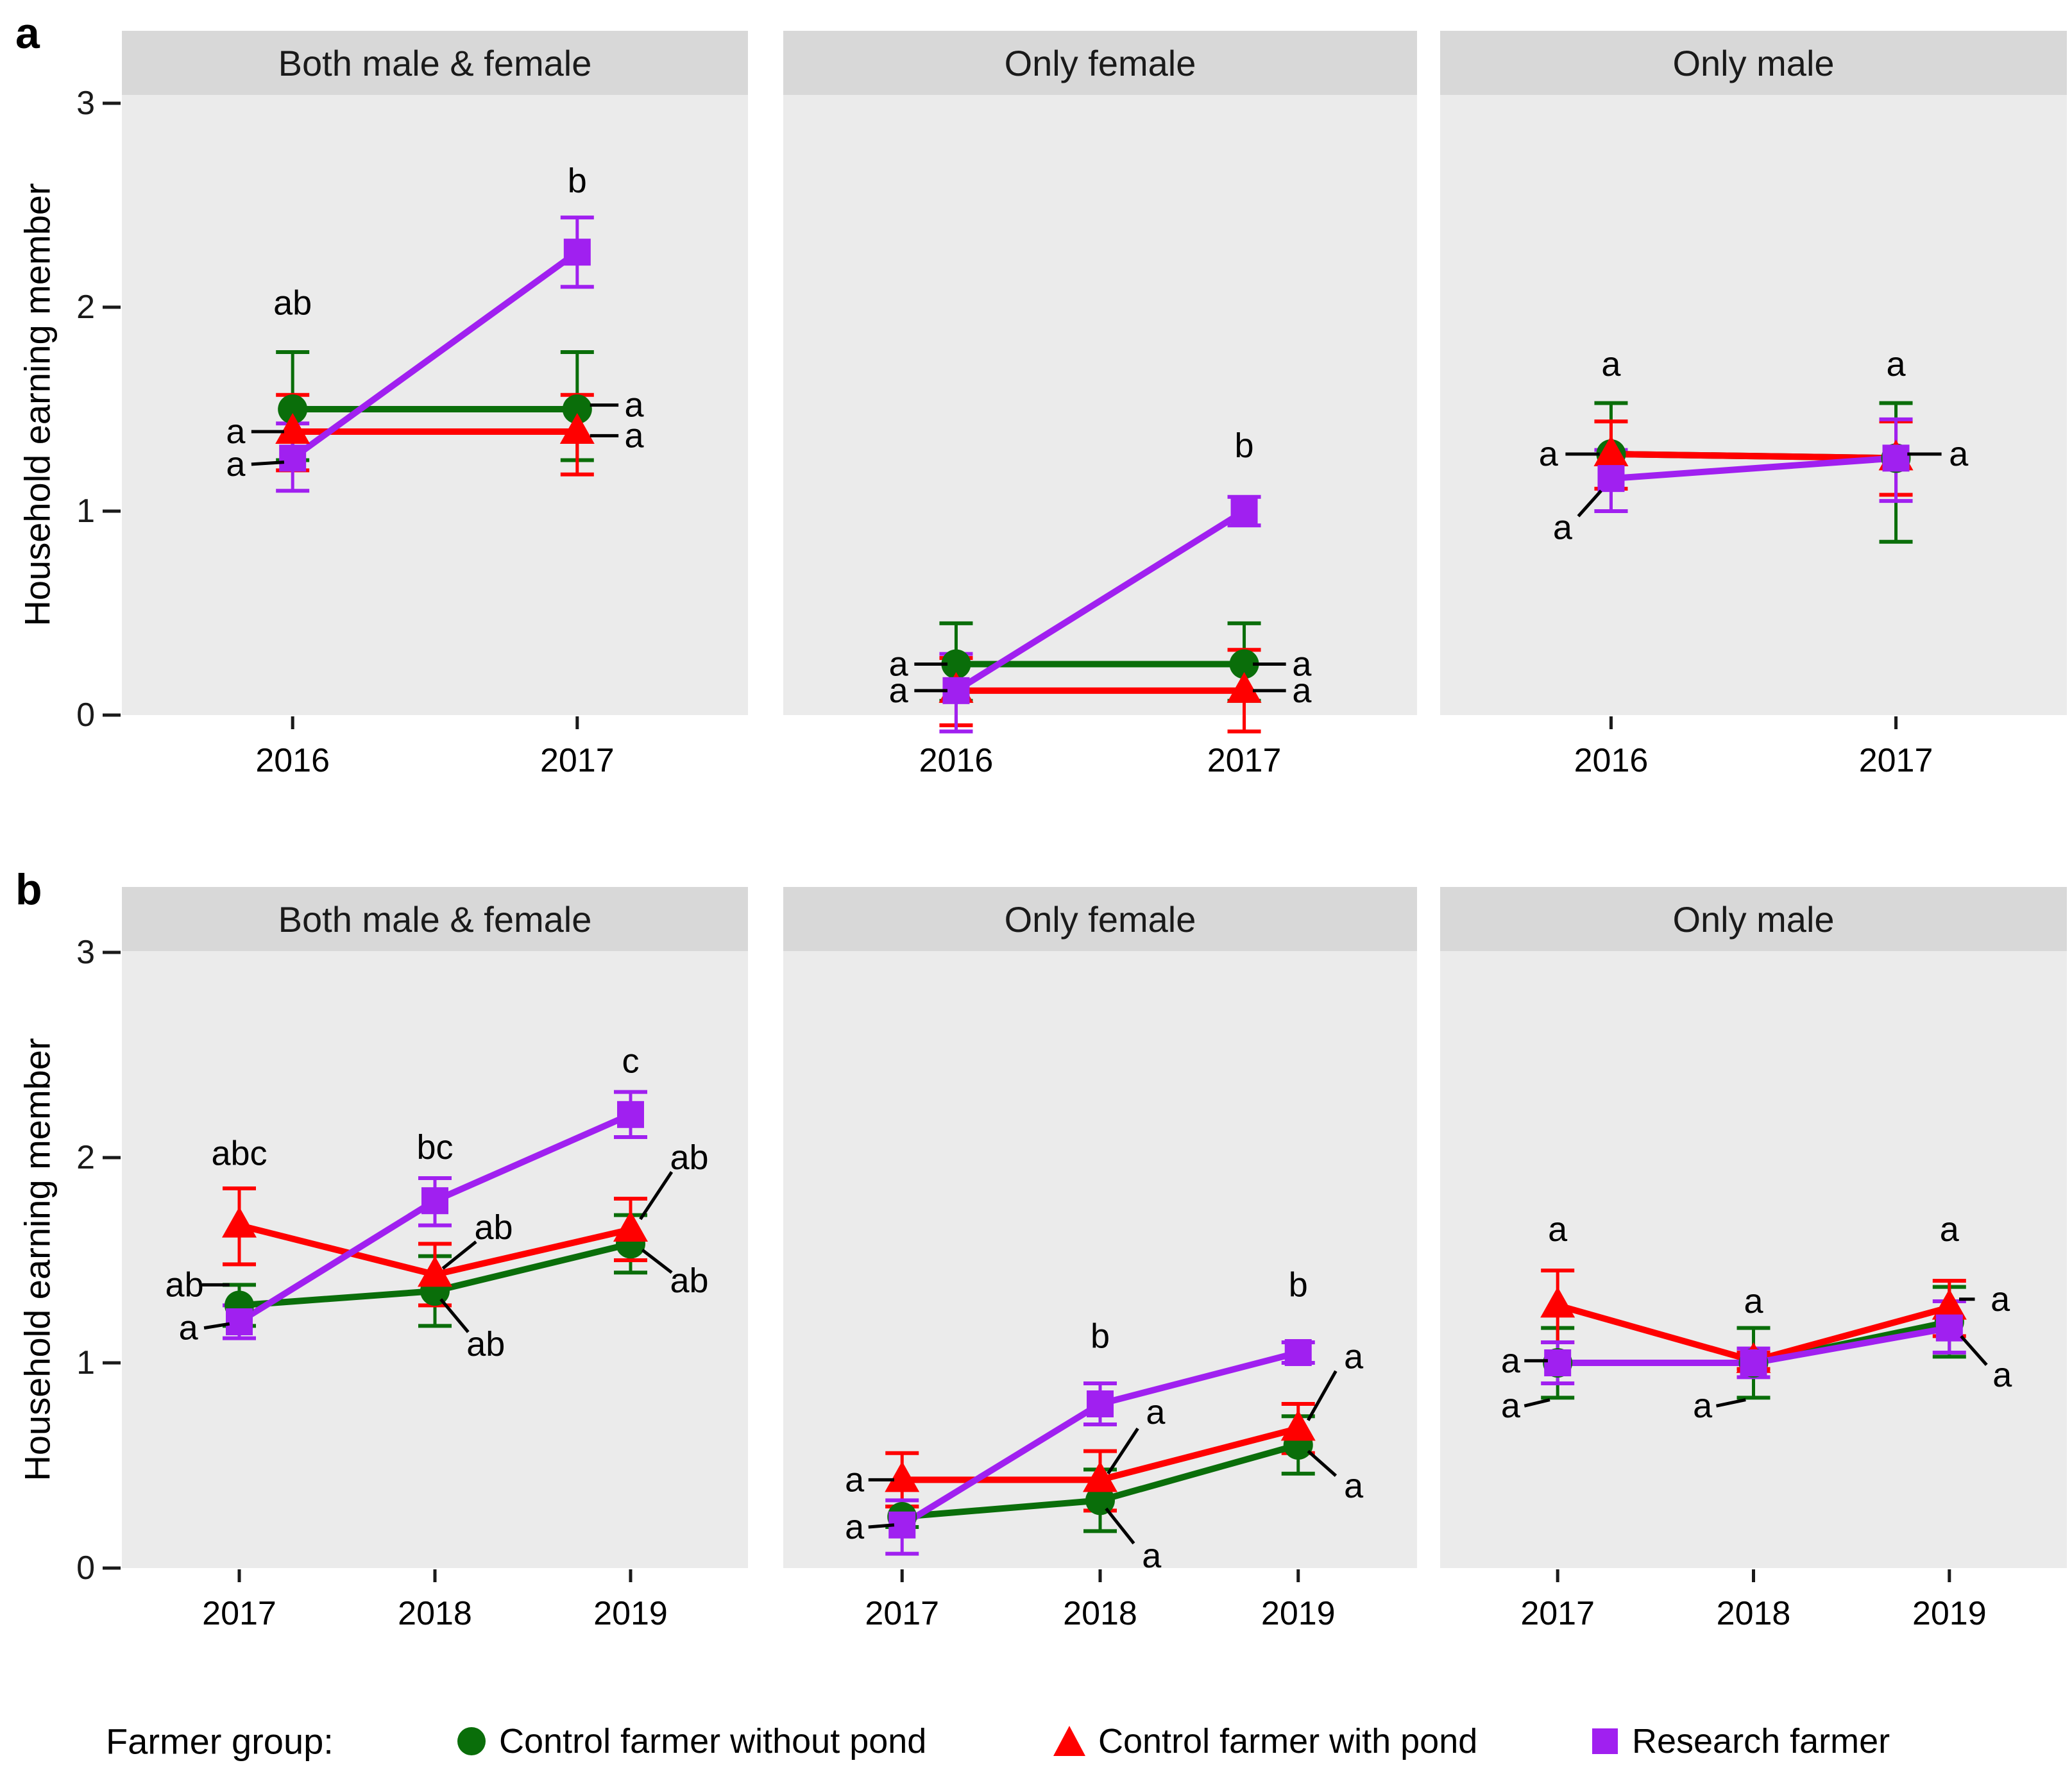 The width and height of the screenshot is (2072, 1781). Describe the element at coordinates (37, 405) in the screenshot. I see `y-axis-label-panel-a: Household earning member` at that location.